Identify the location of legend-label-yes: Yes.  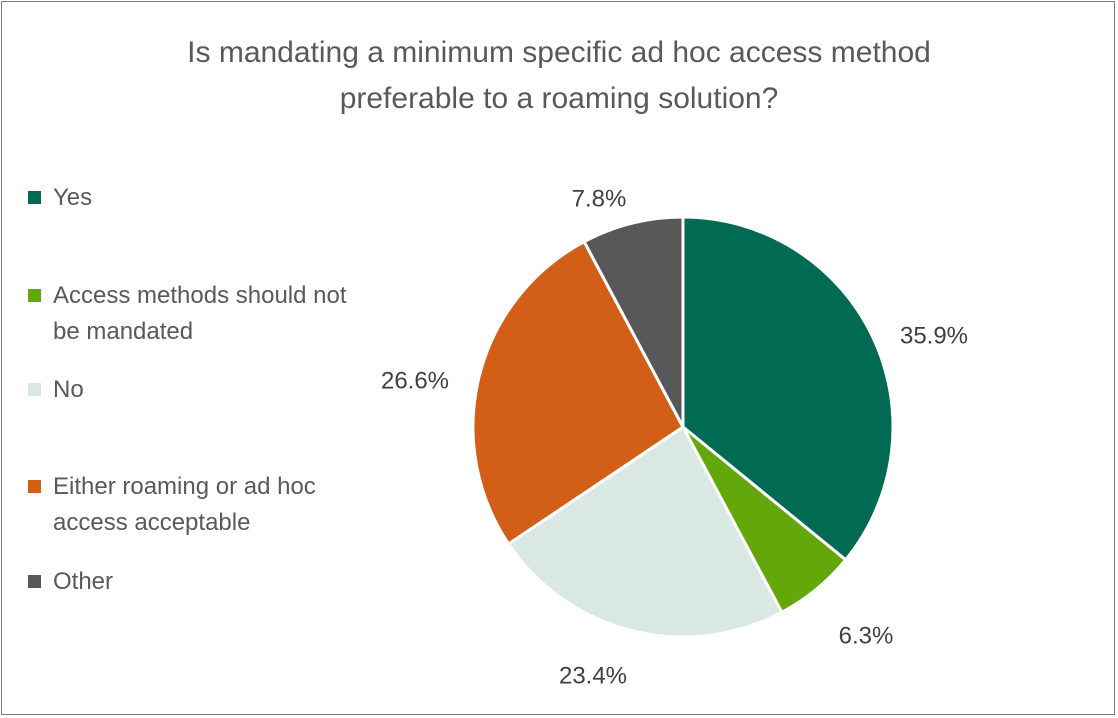
(73, 197).